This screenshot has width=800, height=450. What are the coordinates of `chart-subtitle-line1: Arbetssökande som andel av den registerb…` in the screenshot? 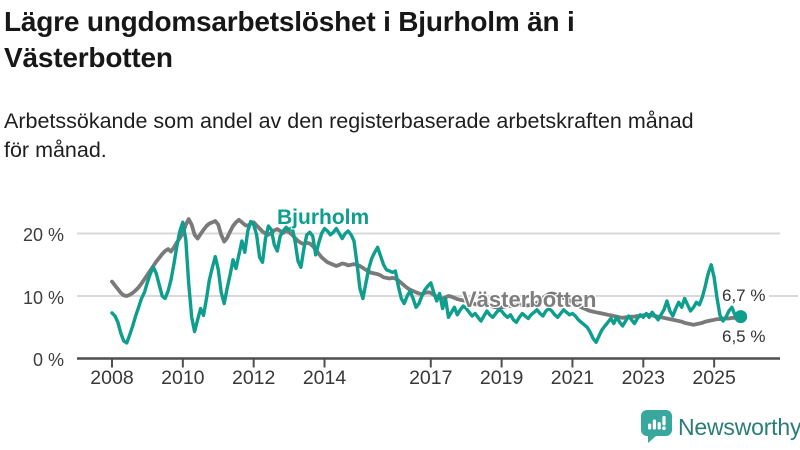 It's located at (349, 121).